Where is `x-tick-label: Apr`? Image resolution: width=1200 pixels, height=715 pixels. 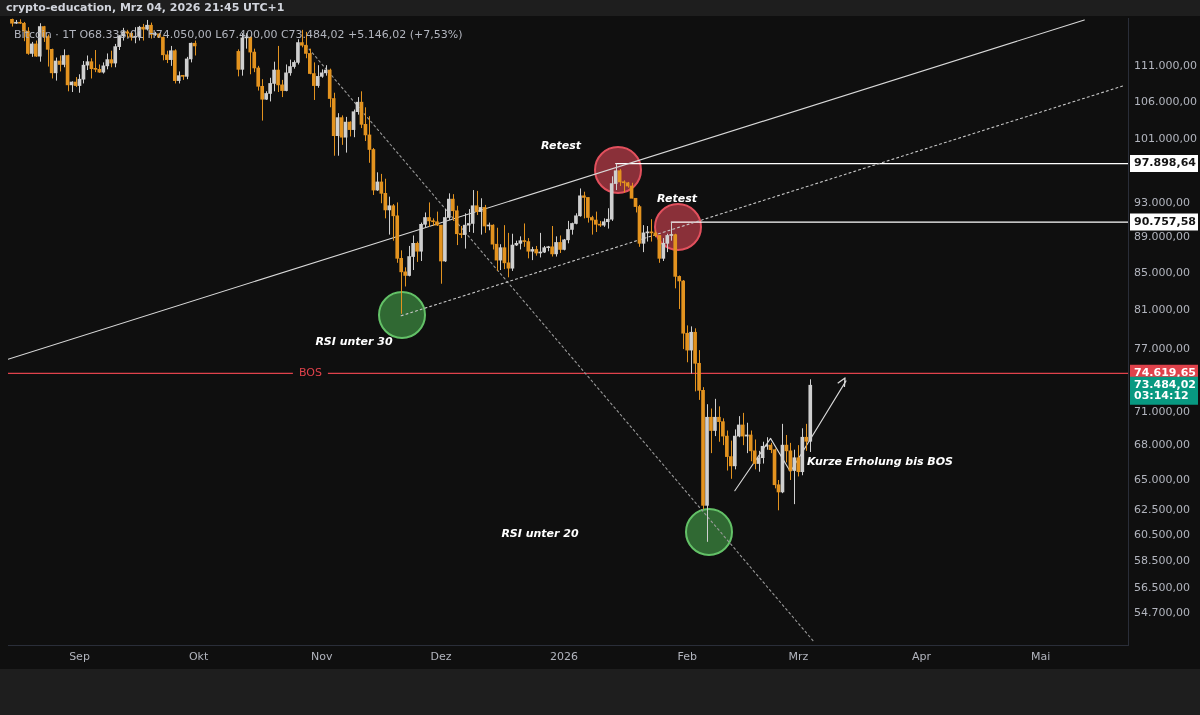
x-tick-label: Apr is located at coordinates (921, 657).